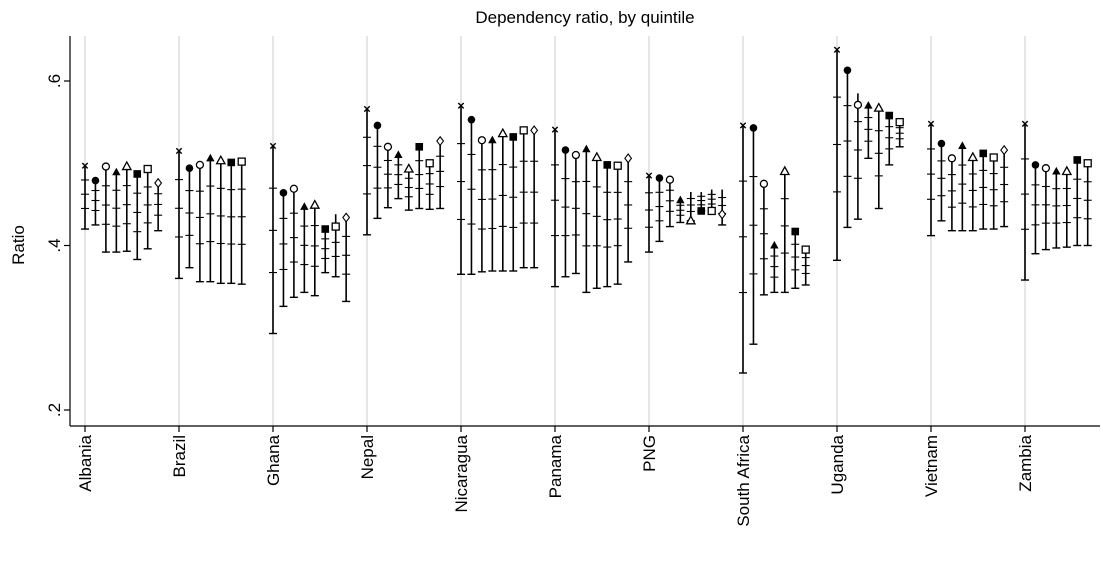 The height and width of the screenshot is (563, 1103). I want to click on country-group-ghana, so click(310, 238).